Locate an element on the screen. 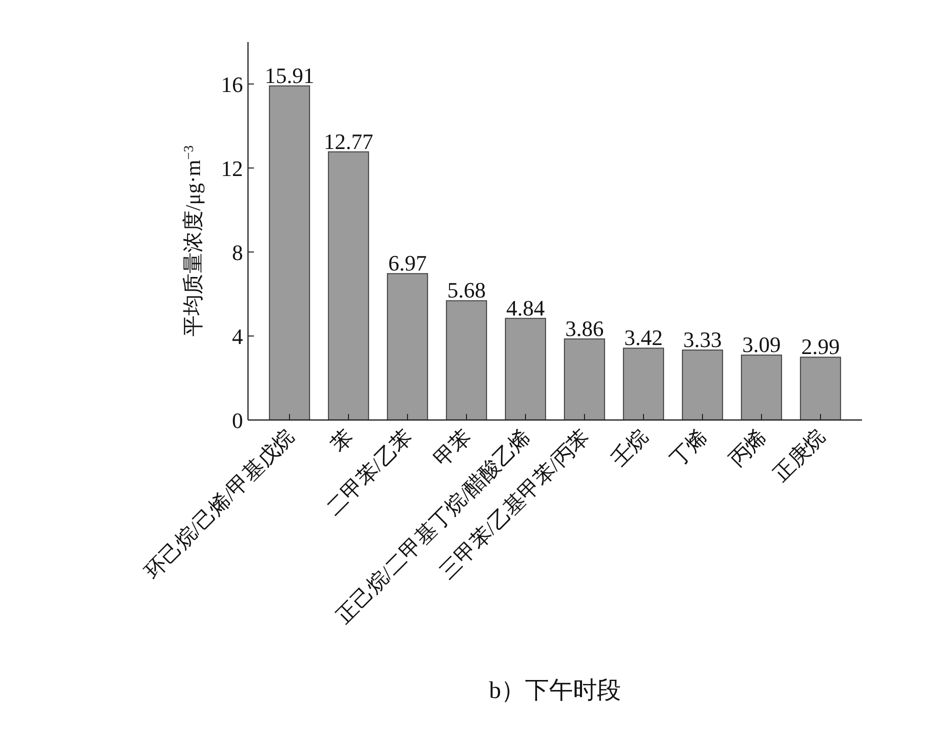  data-label: 5.68 is located at coordinates (466, 290).